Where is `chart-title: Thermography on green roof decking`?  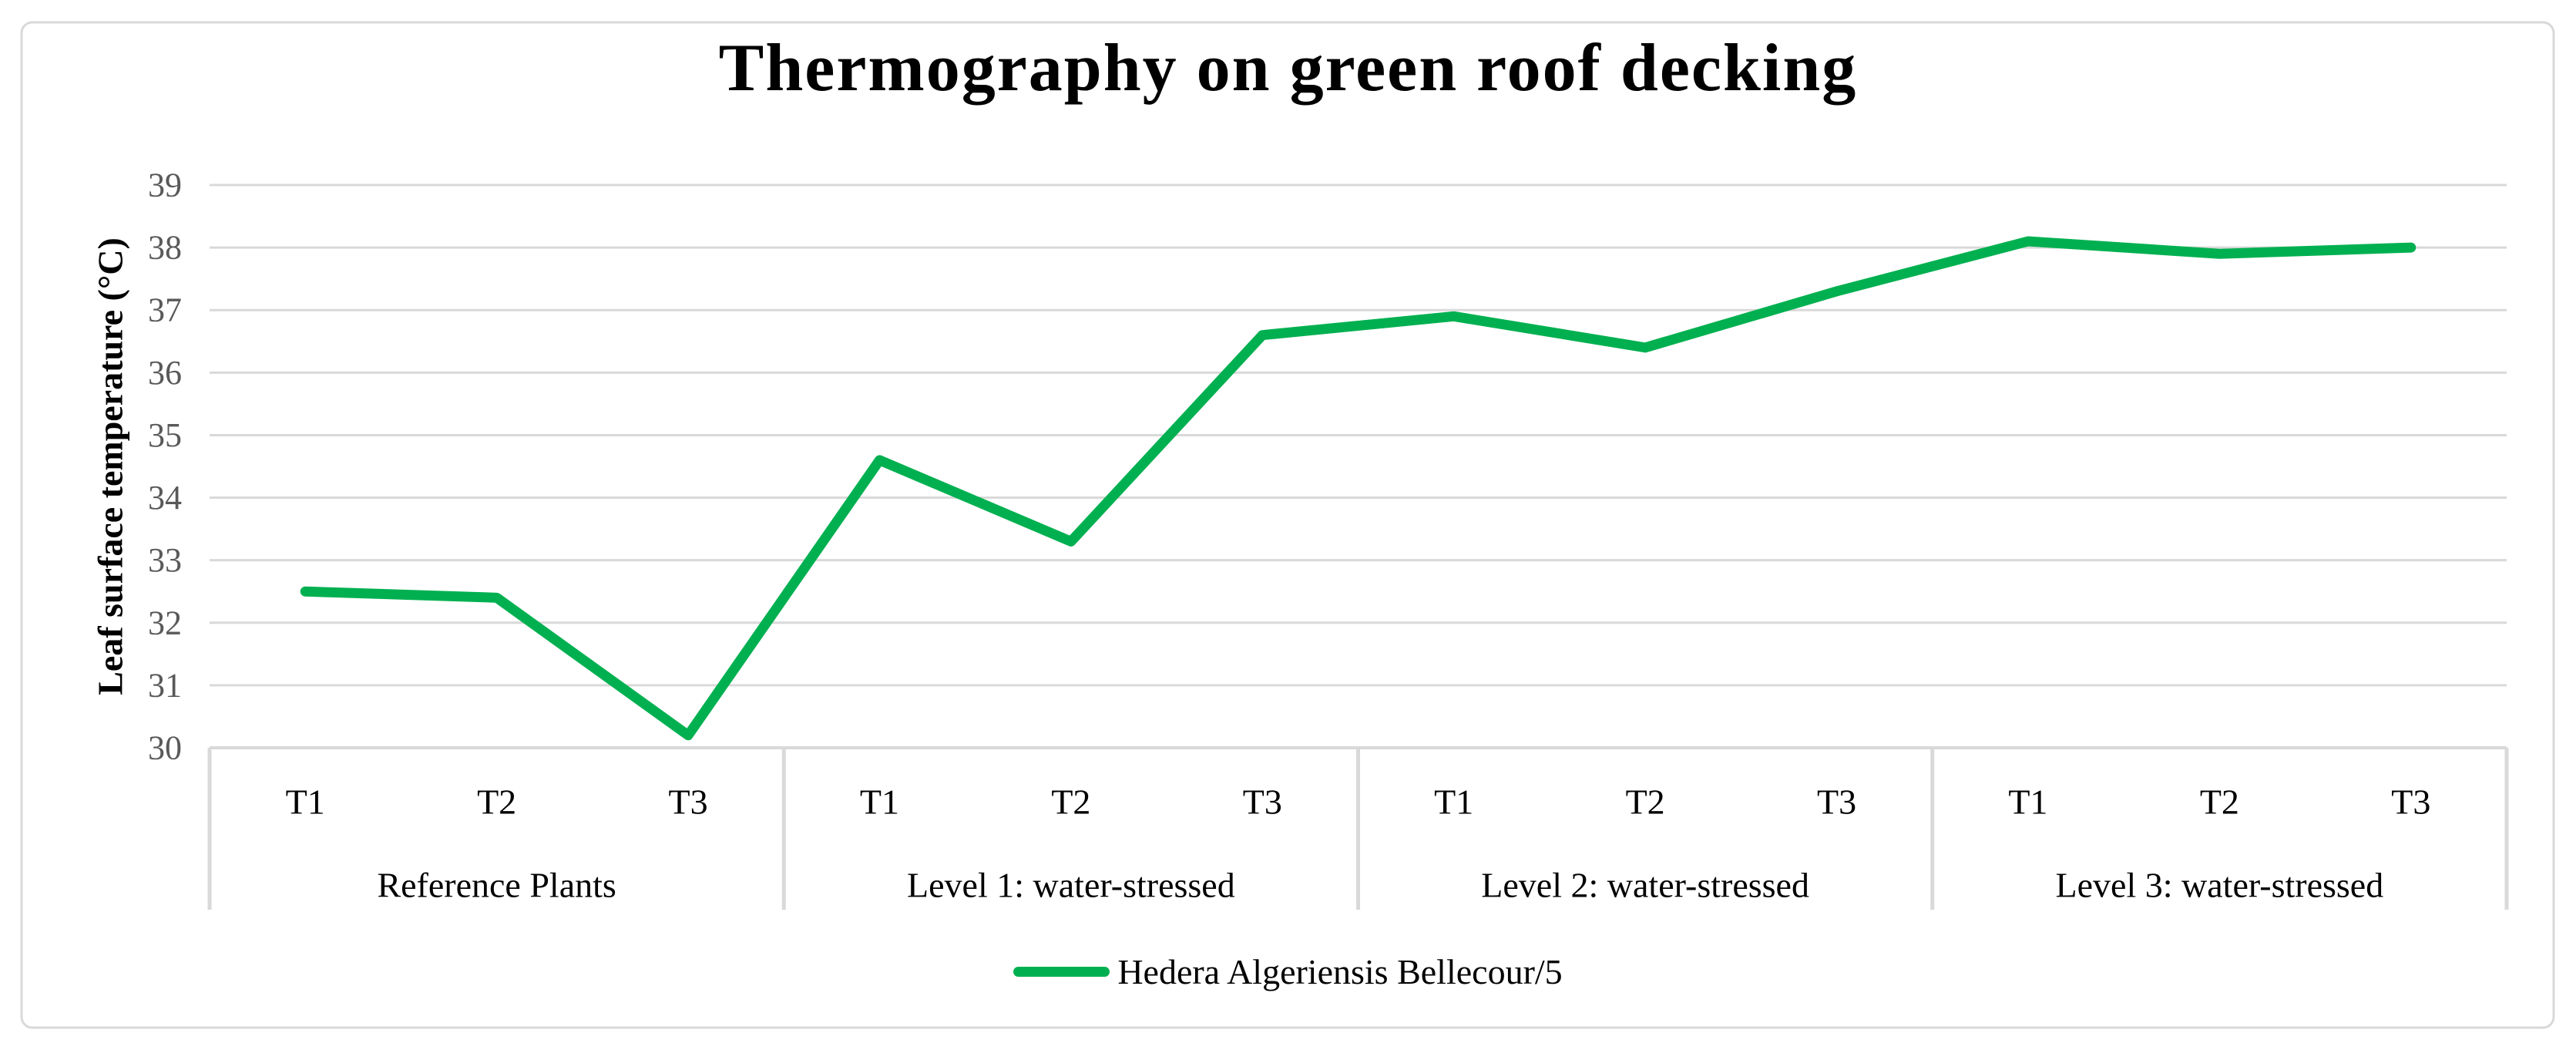
chart-title: Thermography on green roof decking is located at coordinates (1288, 68).